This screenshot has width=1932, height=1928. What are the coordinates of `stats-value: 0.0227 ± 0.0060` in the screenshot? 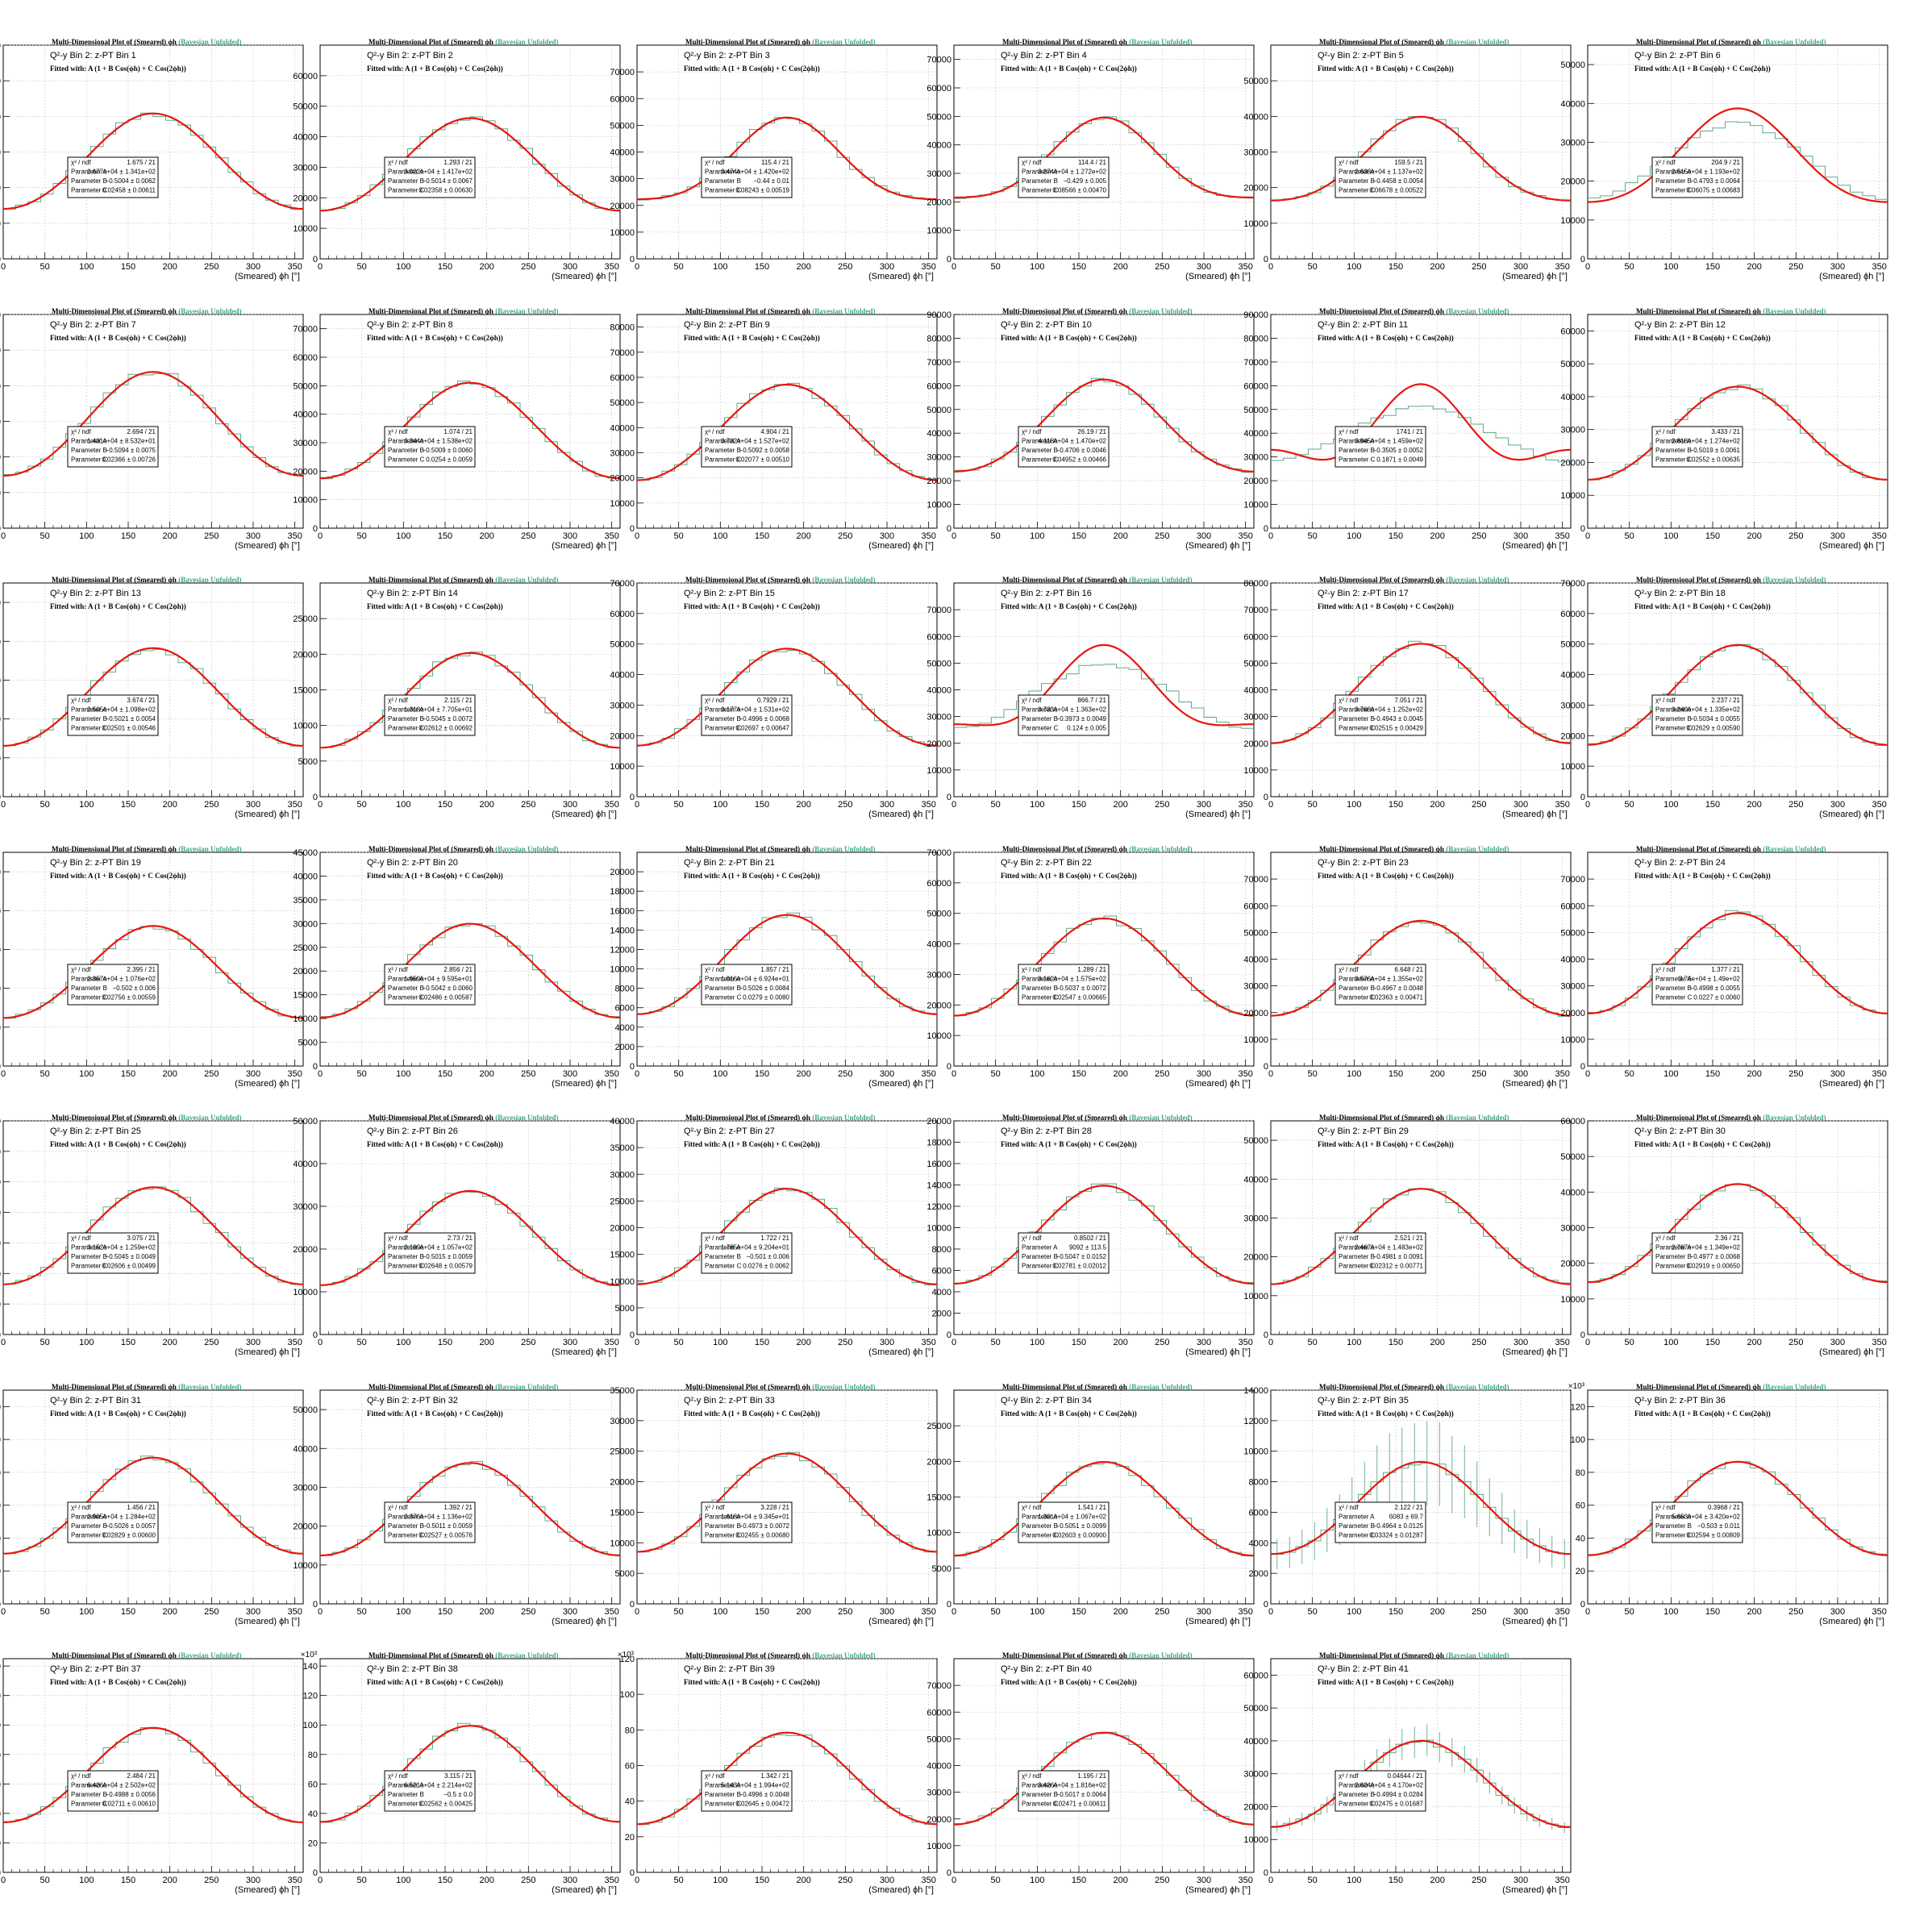 It's located at (1717, 997).